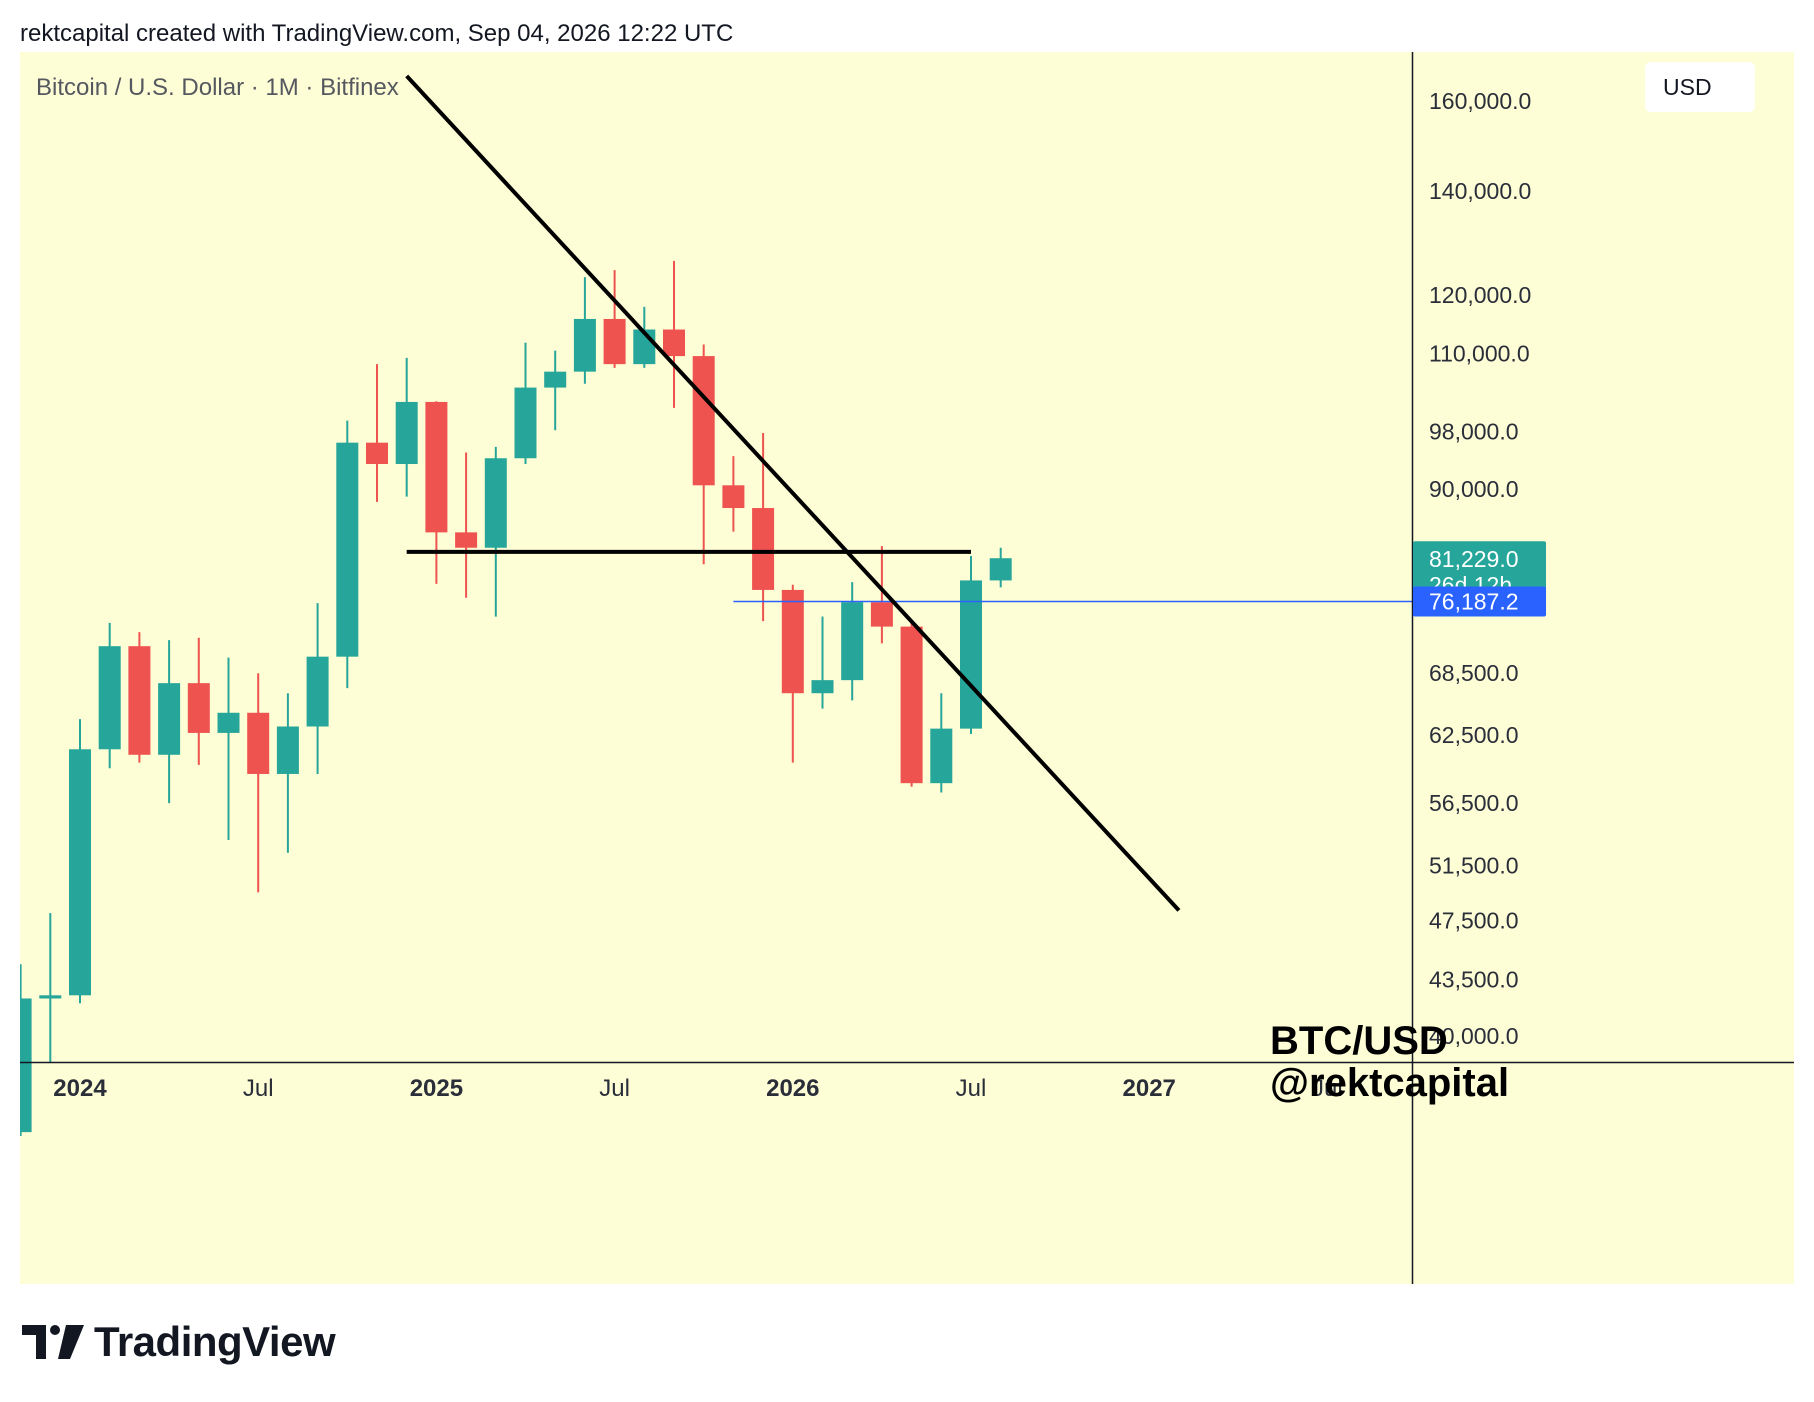  What do you see at coordinates (1480, 295) in the screenshot?
I see `price-tick-label: 120,000.0` at bounding box center [1480, 295].